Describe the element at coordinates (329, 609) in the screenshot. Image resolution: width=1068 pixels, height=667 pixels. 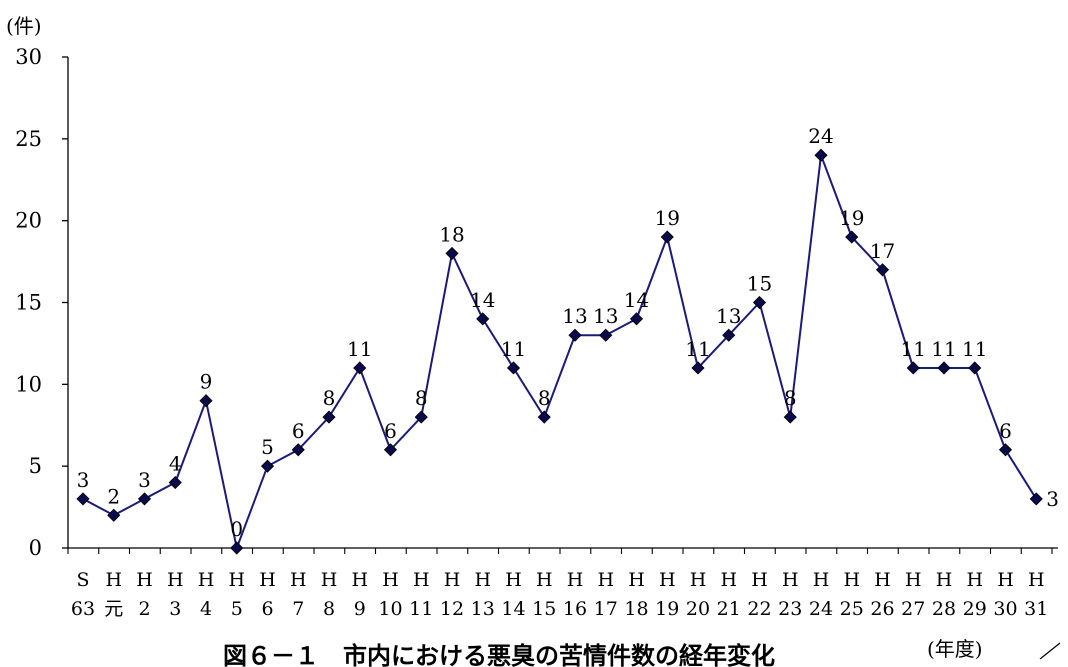
I see `x-tick-label-bottom: 8` at that location.